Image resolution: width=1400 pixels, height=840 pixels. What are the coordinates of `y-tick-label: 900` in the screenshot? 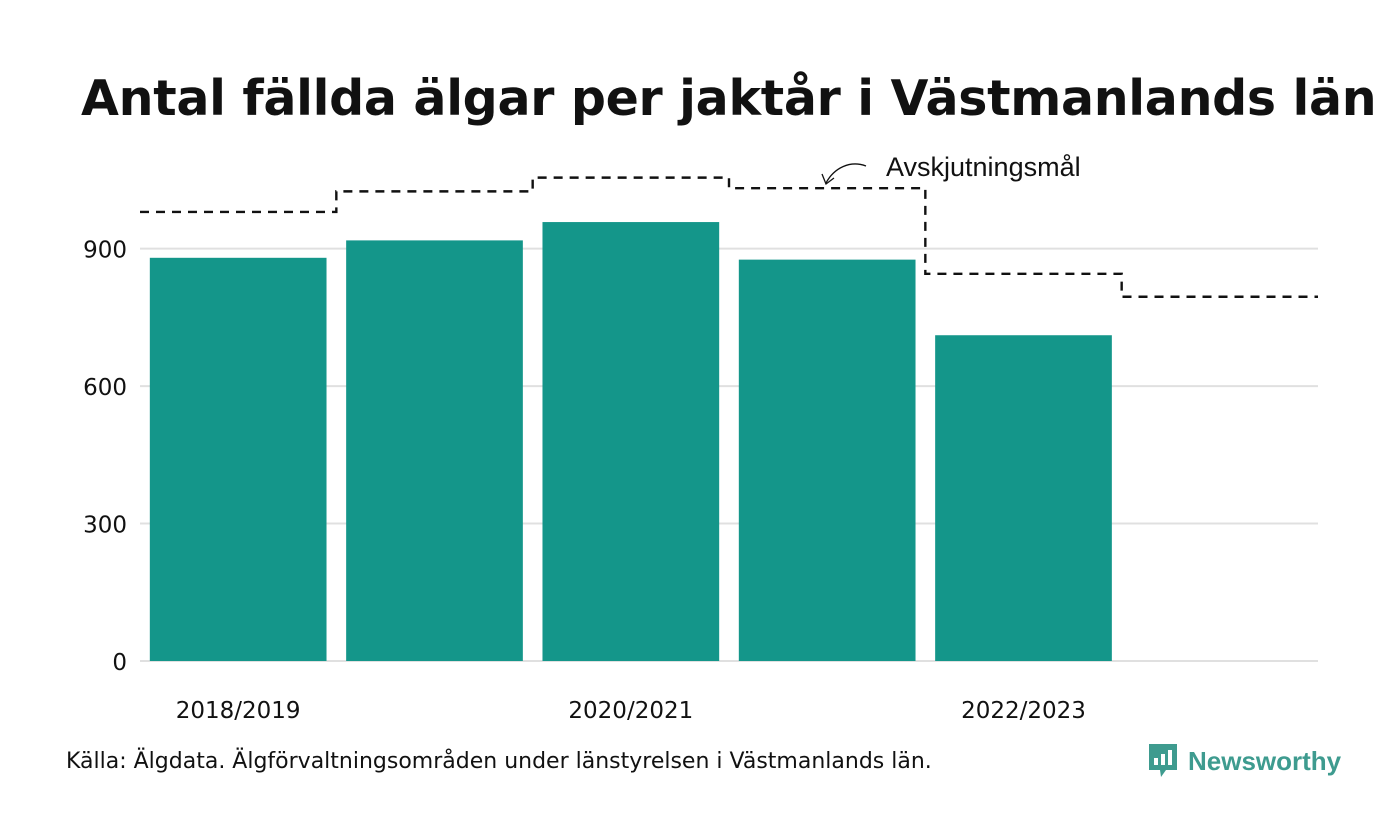 It's located at (105, 251).